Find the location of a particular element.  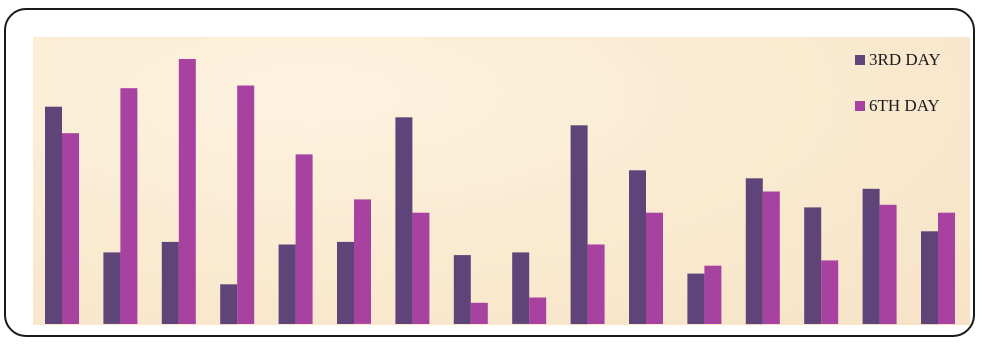

legend-item-6th-day: 6TH DAY is located at coordinates (898, 106).